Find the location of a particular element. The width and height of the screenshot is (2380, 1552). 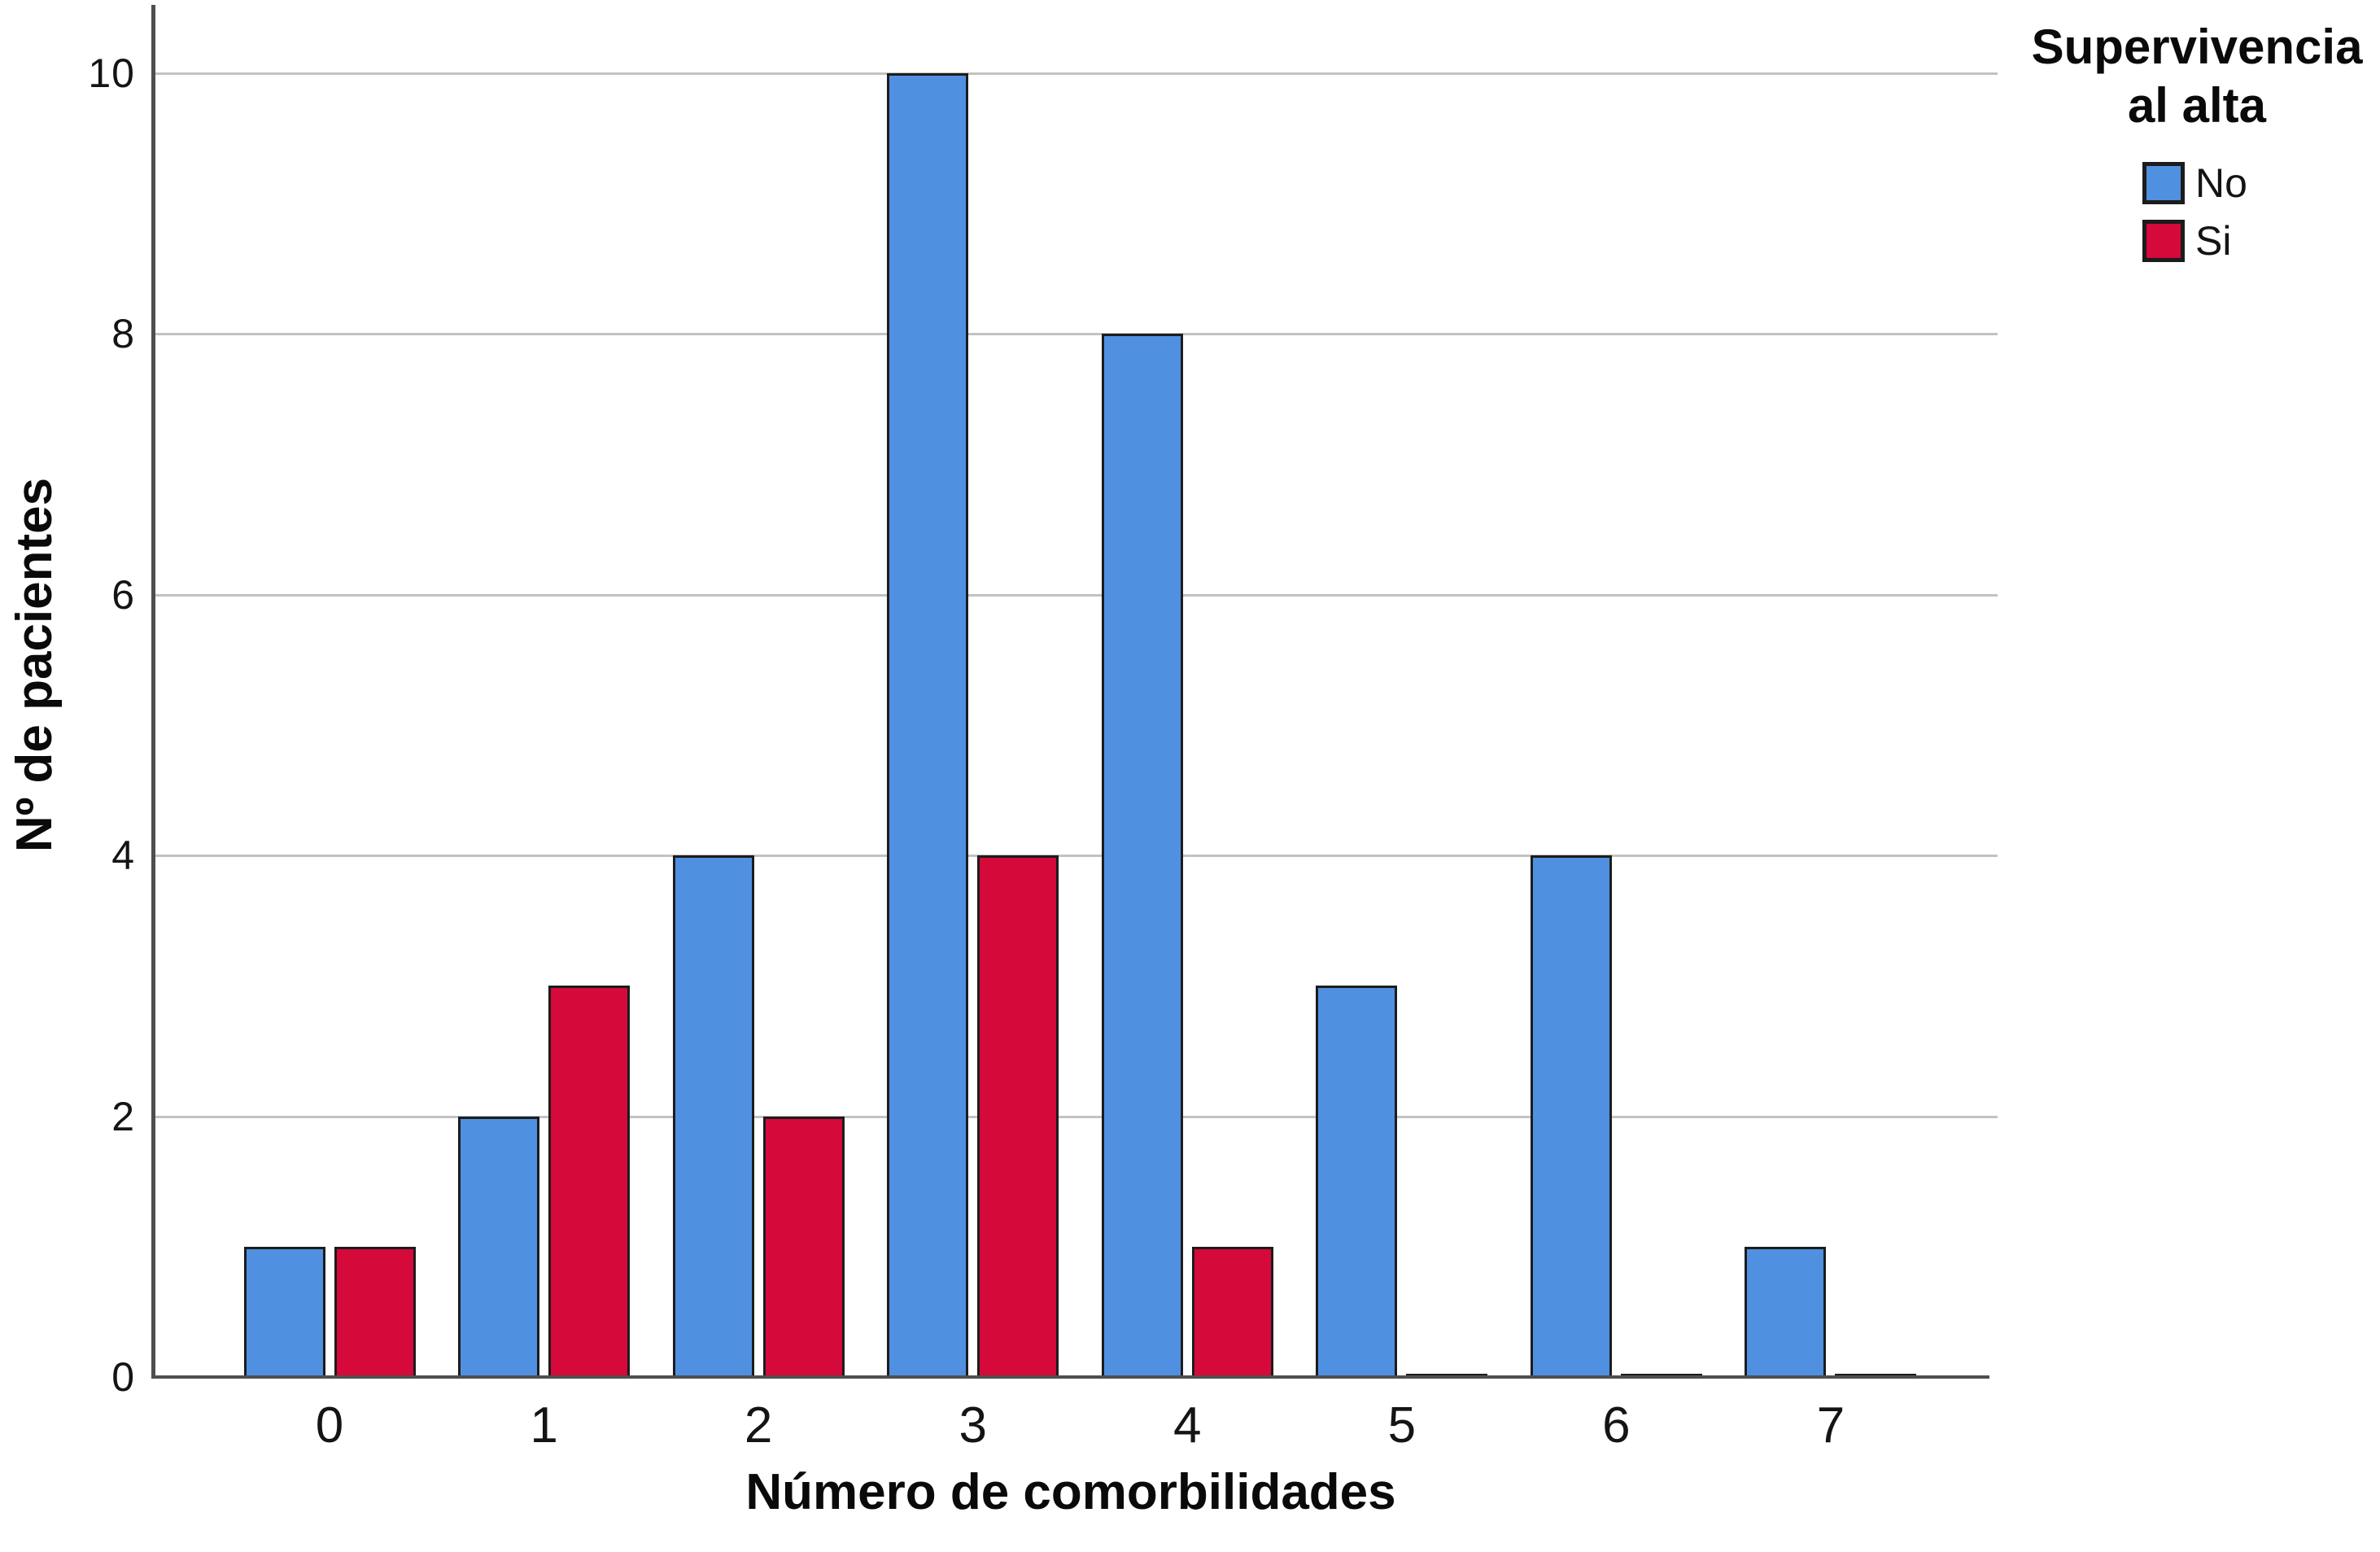

x-tick-label-7: 7 is located at coordinates (1831, 1426).